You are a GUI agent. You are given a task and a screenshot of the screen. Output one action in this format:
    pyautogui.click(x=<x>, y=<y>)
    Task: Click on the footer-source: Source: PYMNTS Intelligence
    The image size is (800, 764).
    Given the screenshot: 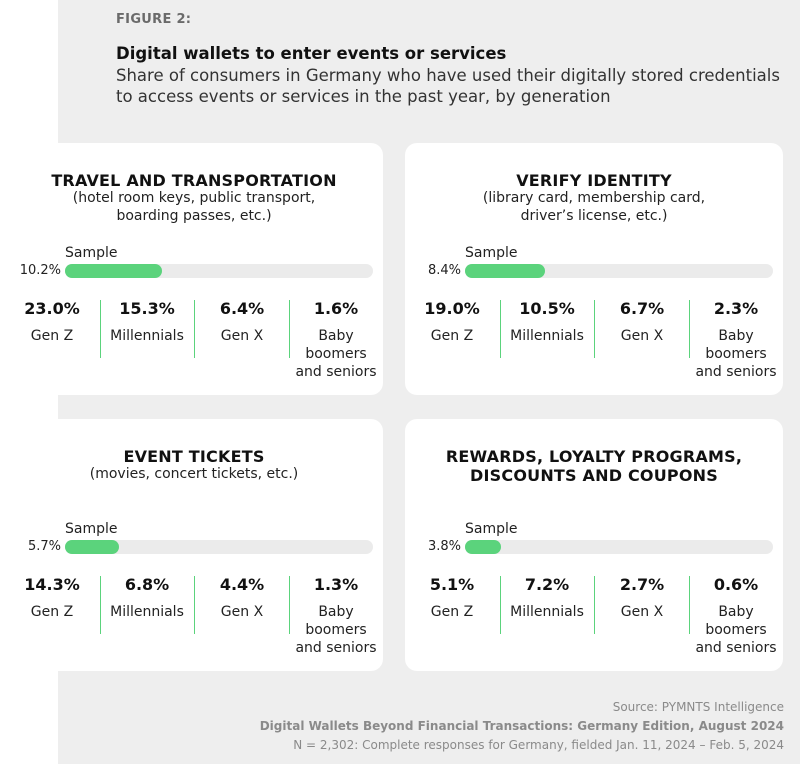 What is the action you would take?
    pyautogui.click(x=698, y=707)
    